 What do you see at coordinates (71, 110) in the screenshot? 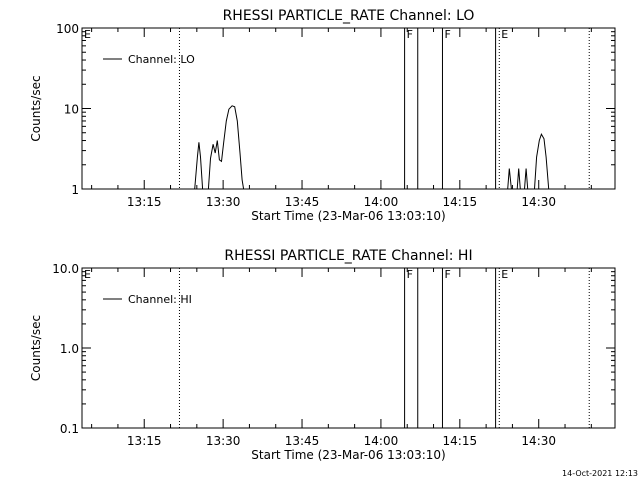
I see `y-tick-label: 10` at bounding box center [71, 110].